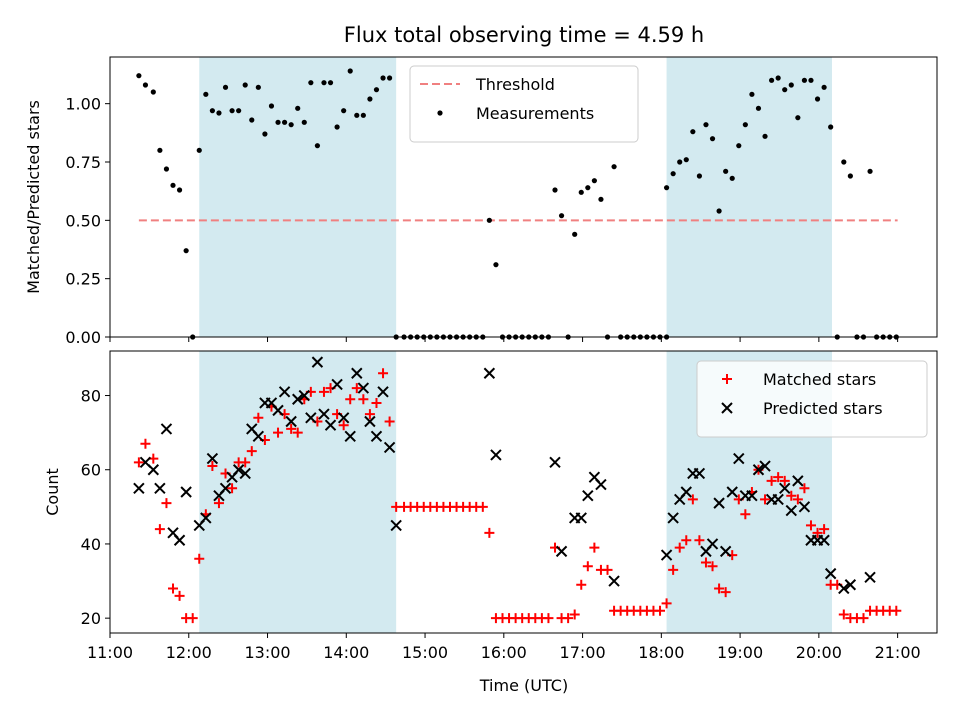 The width and height of the screenshot is (960, 720). Describe the element at coordinates (727, 408) in the screenshot. I see `legend-predicted-swatch` at that location.